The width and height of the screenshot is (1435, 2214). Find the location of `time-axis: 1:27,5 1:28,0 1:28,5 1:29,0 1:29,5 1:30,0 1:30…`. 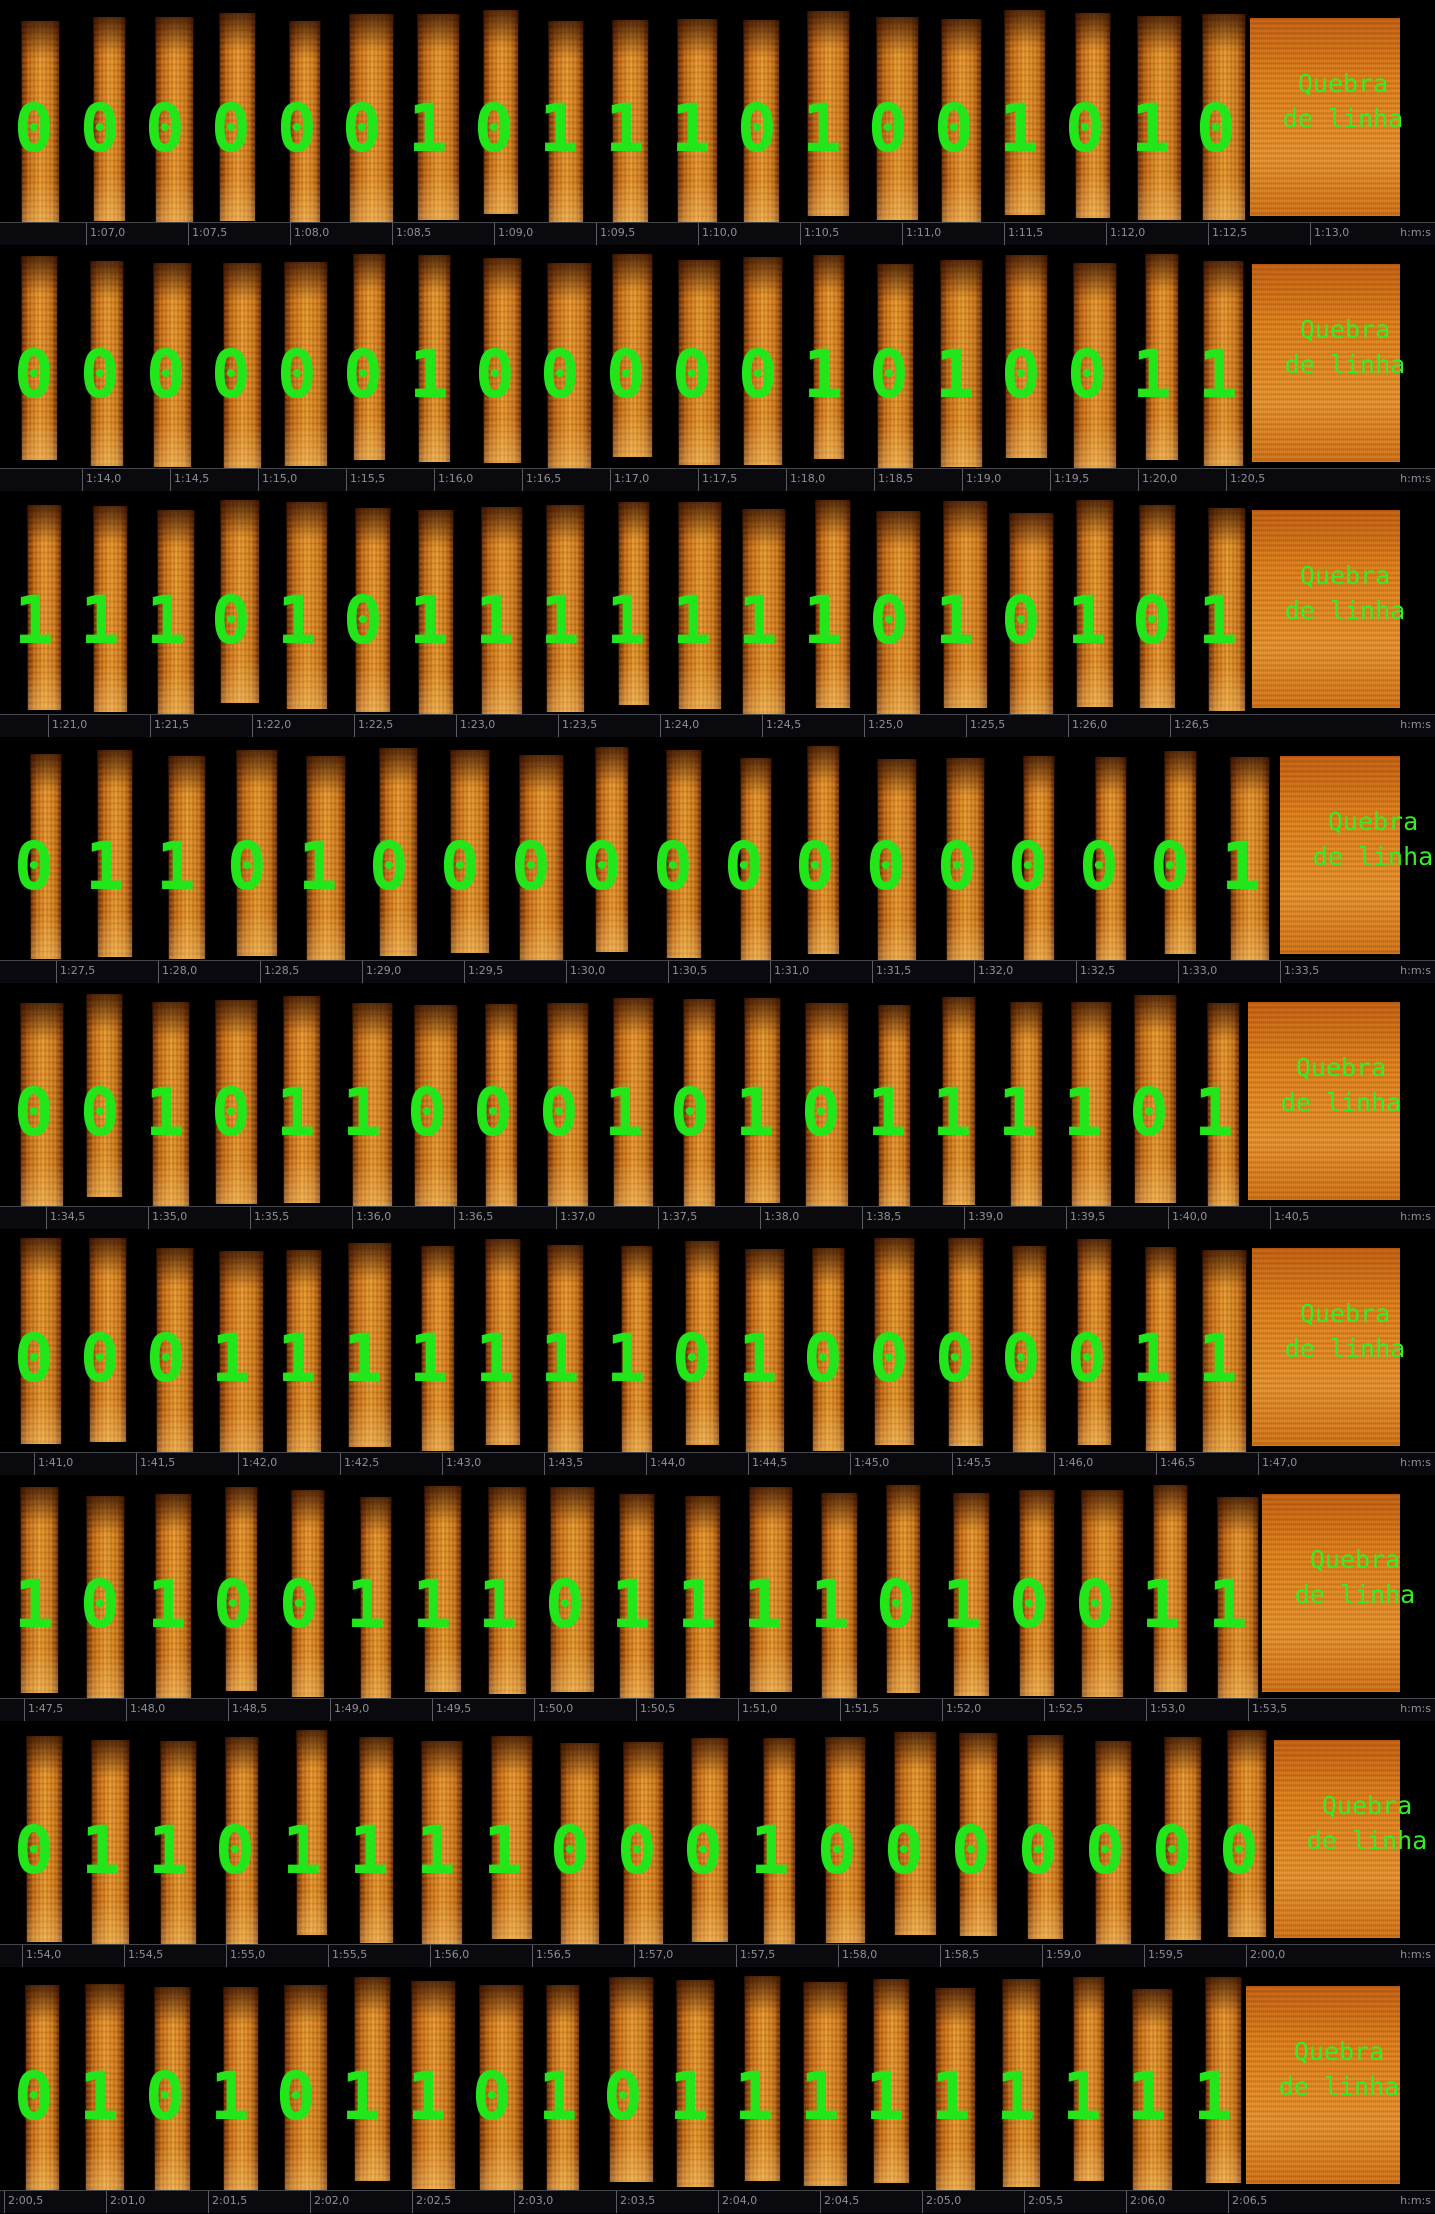

time-axis: 1:27,5 1:28,0 1:28,5 1:29,0 1:29,5 1:30,0 1:30… is located at coordinates (717, 971).